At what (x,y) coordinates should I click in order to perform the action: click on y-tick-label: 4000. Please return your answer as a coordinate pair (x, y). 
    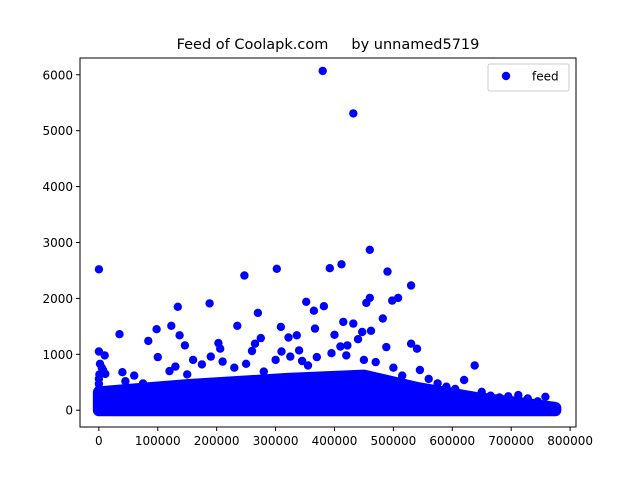
    Looking at the image, I should click on (57, 187).